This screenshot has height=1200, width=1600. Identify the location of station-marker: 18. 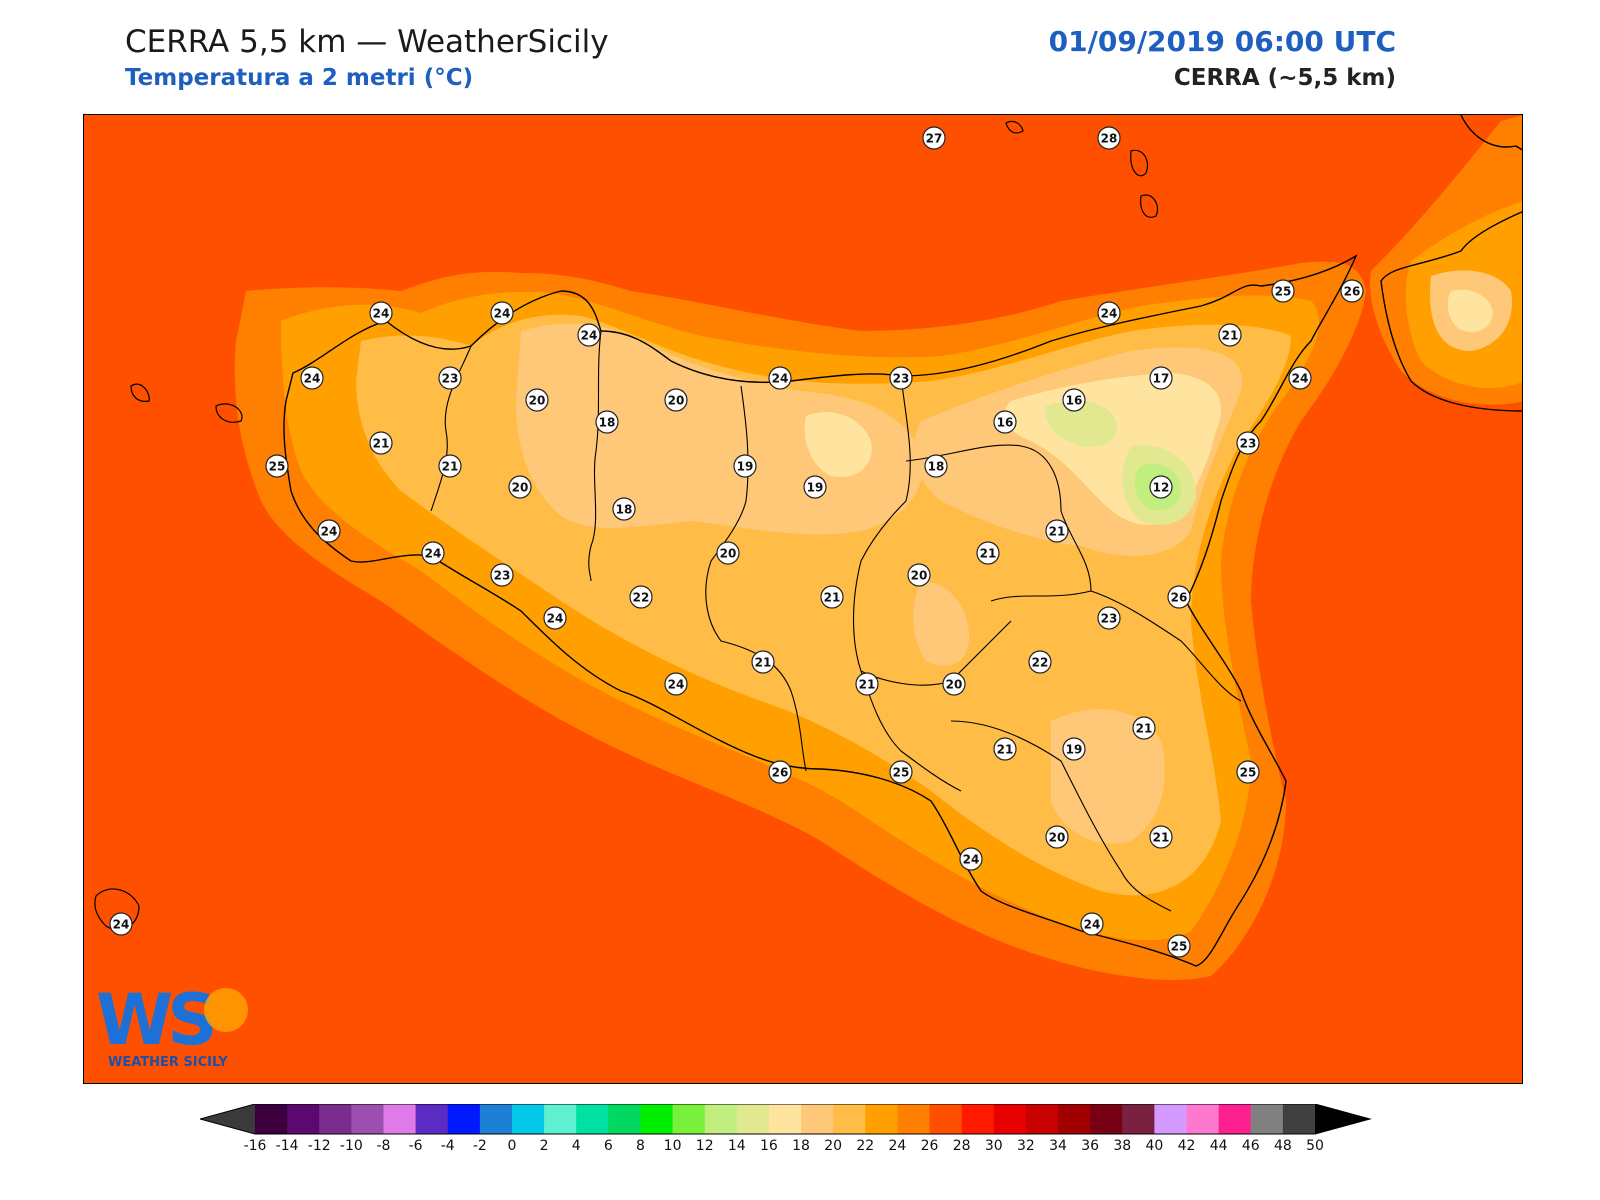
(624, 509).